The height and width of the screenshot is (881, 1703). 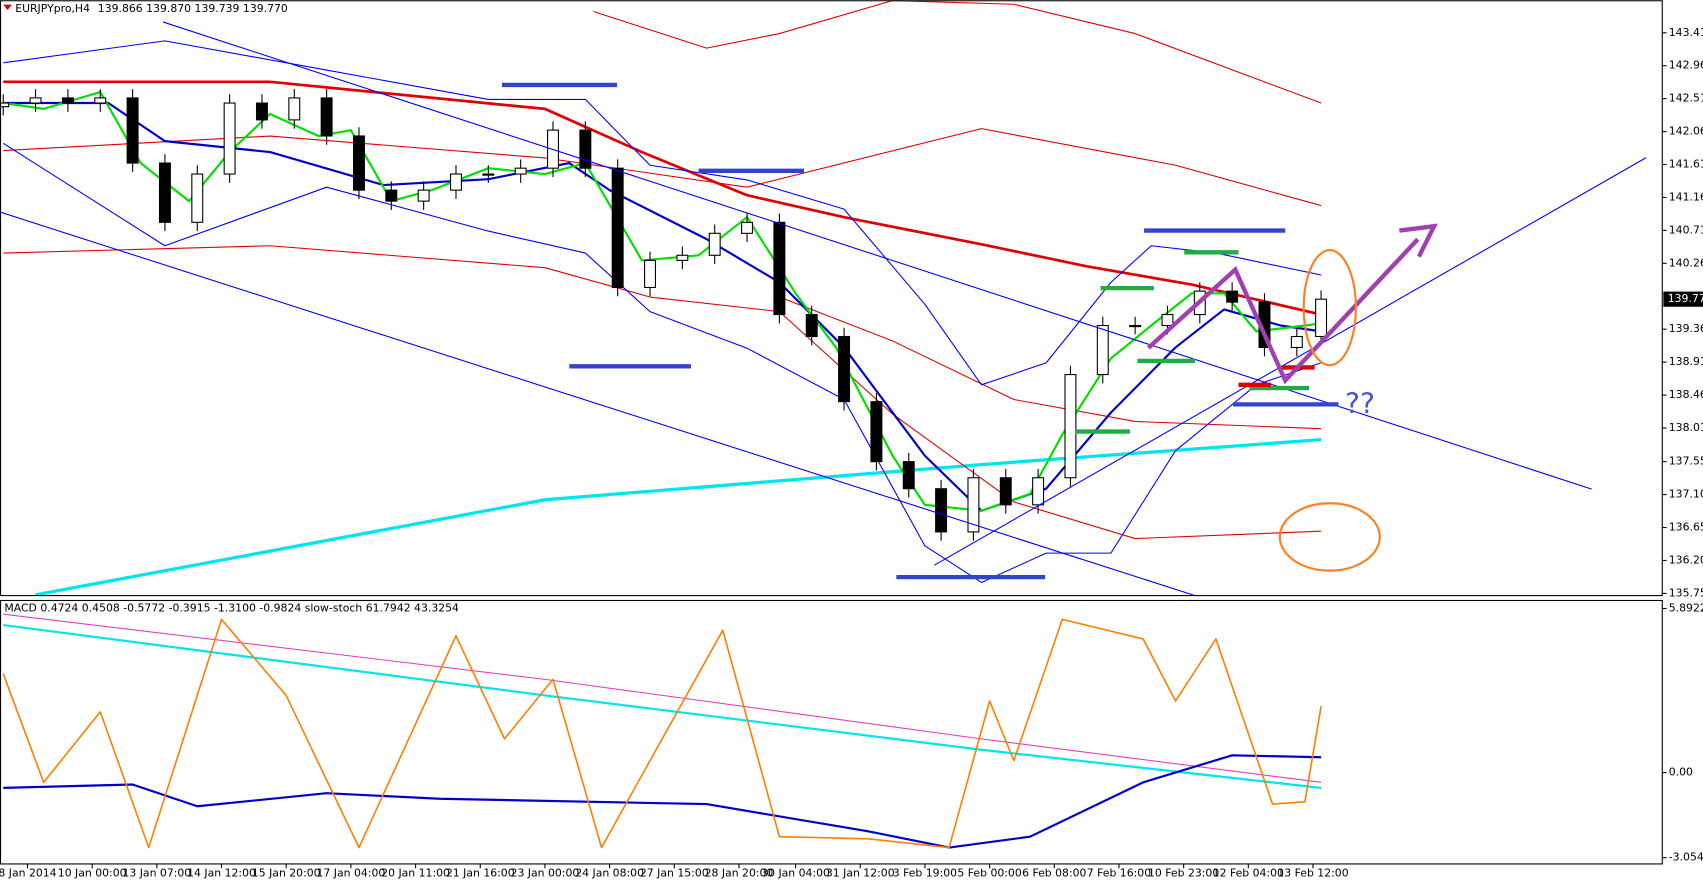 I want to click on x-tick-label: 3 Feb 19:00, so click(x=925, y=873).